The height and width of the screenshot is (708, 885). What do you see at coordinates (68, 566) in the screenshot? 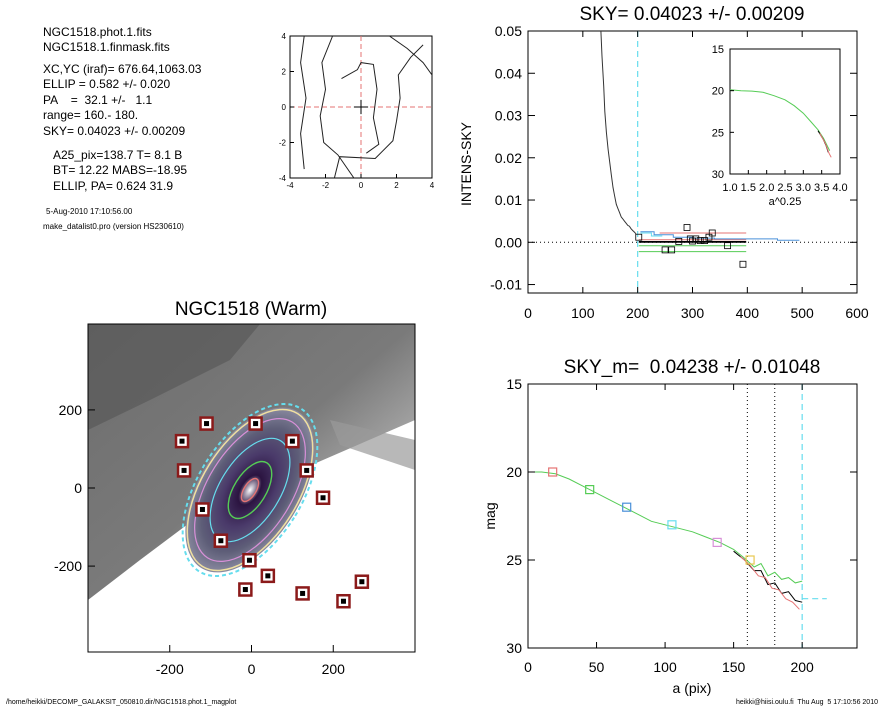
I see `y-tick-label: -200` at bounding box center [68, 566].